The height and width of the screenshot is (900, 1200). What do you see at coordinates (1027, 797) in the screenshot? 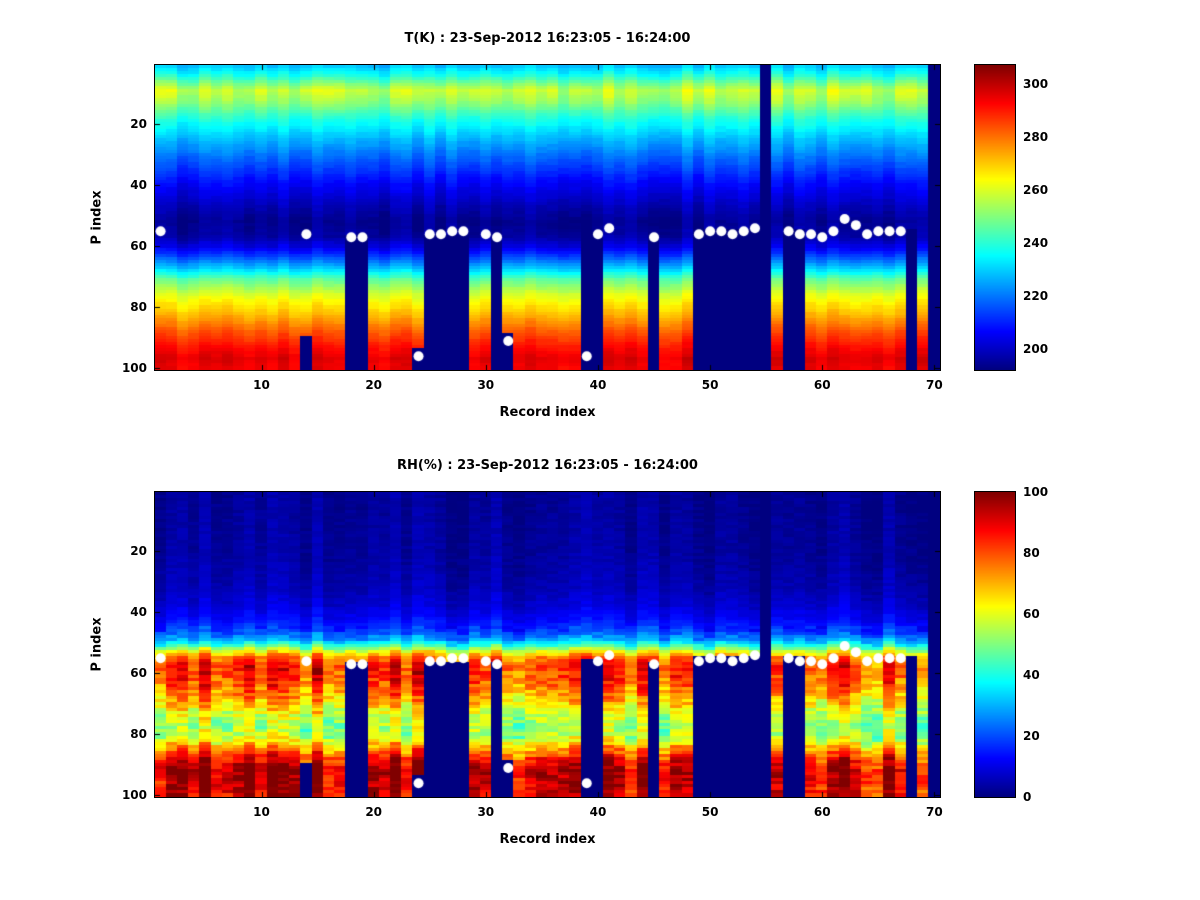
I see `colorbar-tick-label: 0` at bounding box center [1027, 797].